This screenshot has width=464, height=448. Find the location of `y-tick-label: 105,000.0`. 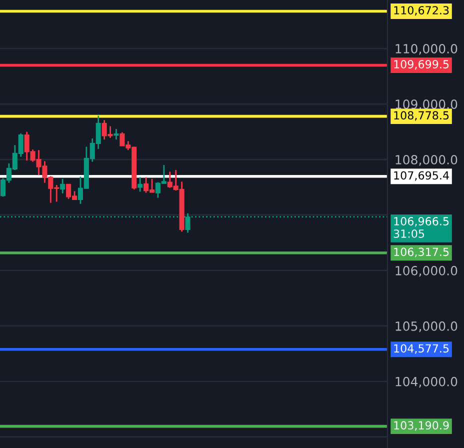

y-tick-label: 105,000.0 is located at coordinates (427, 326).